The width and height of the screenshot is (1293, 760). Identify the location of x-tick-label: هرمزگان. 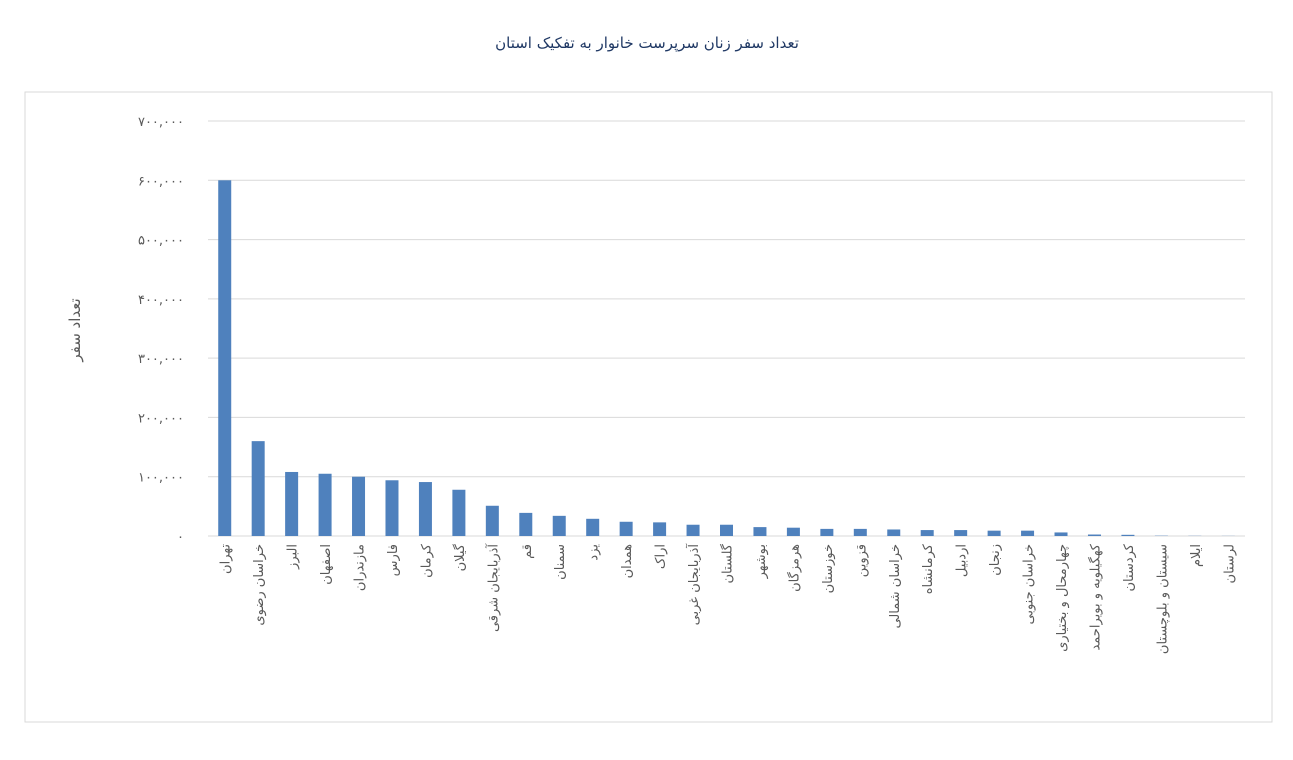
(794, 568).